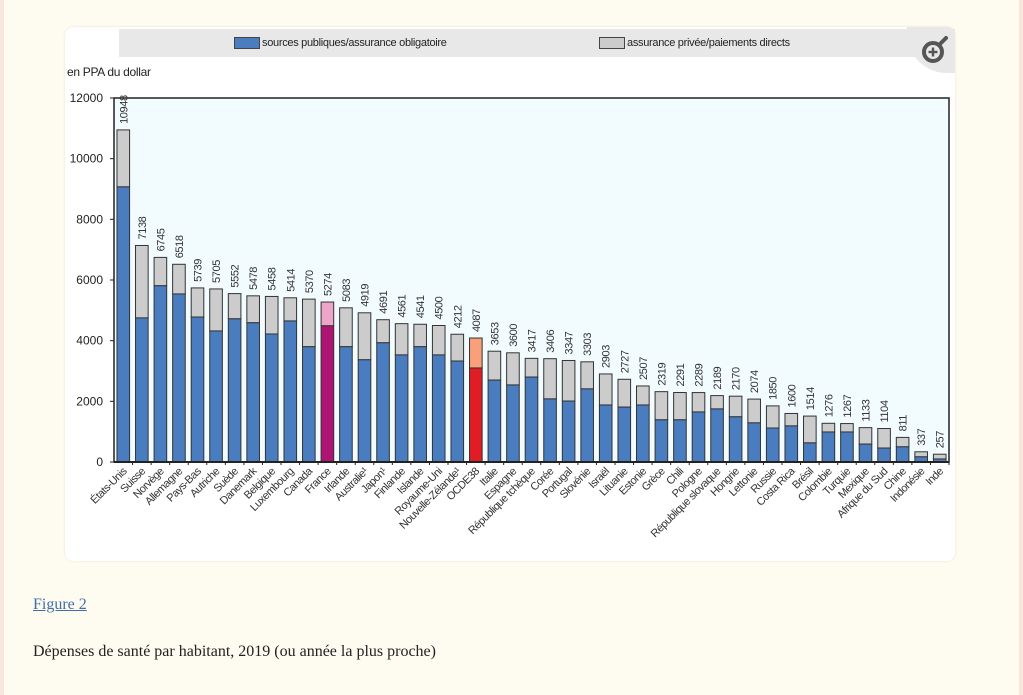 Image resolution: width=1023 pixels, height=695 pixels. I want to click on data-label: 5552, so click(236, 275).